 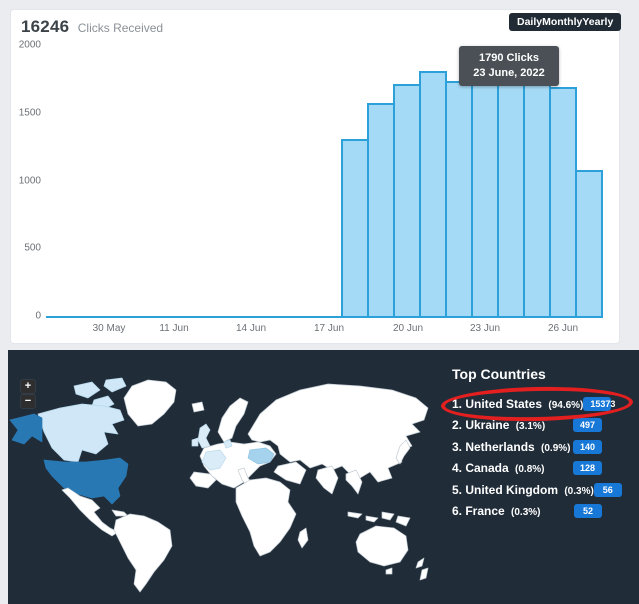 I want to click on country-row: 5. United Kingdom (0.3%) 56, so click(x=537, y=490).